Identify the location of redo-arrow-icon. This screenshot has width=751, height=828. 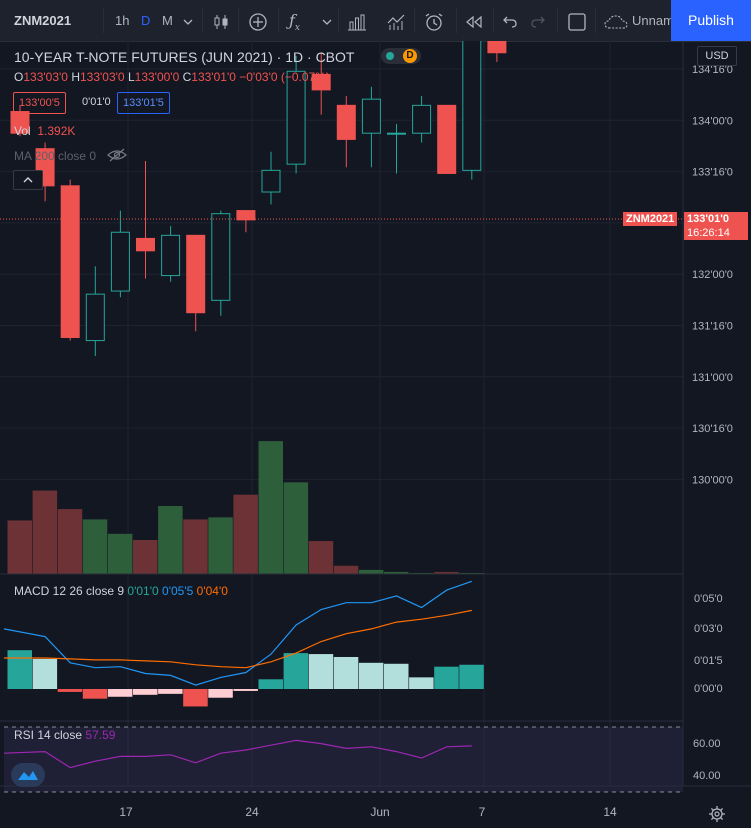
(538, 20).